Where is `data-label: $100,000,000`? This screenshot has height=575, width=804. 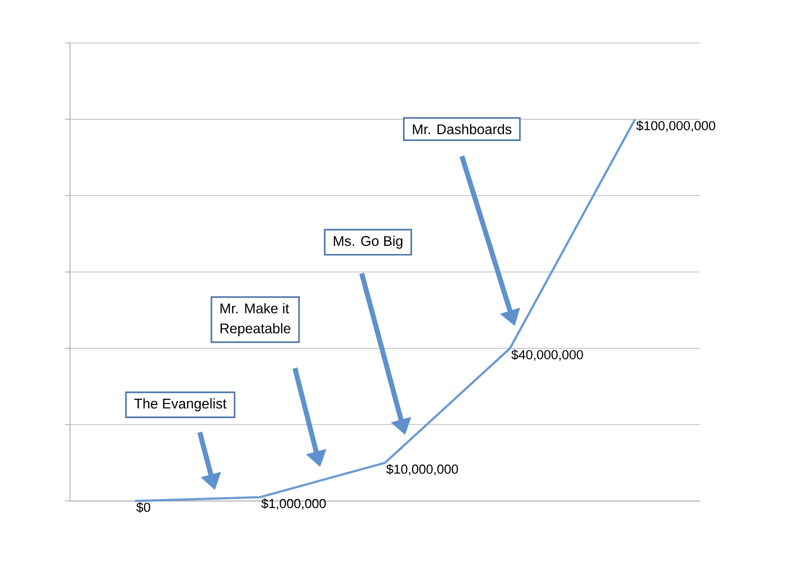
data-label: $100,000,000 is located at coordinates (676, 126).